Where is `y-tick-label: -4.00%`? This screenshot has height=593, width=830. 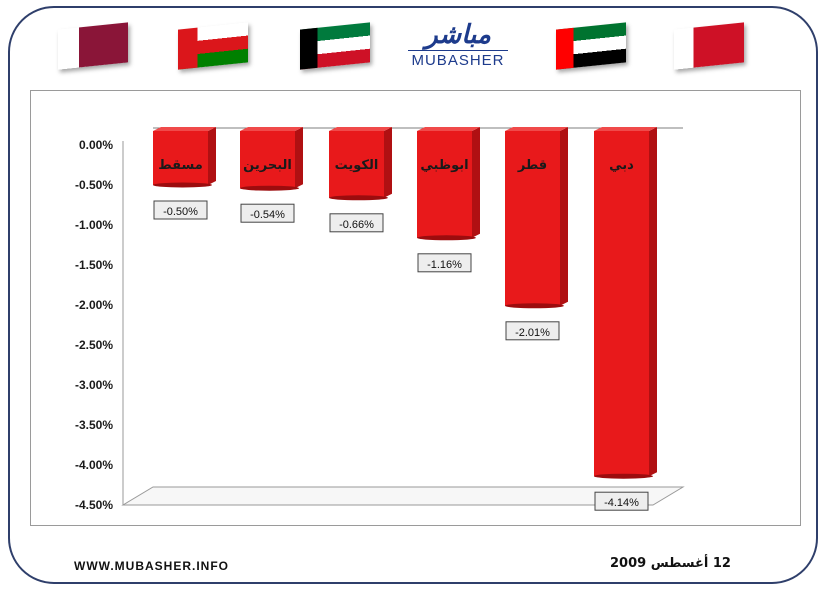 y-tick-label: -4.00% is located at coordinates (94, 465).